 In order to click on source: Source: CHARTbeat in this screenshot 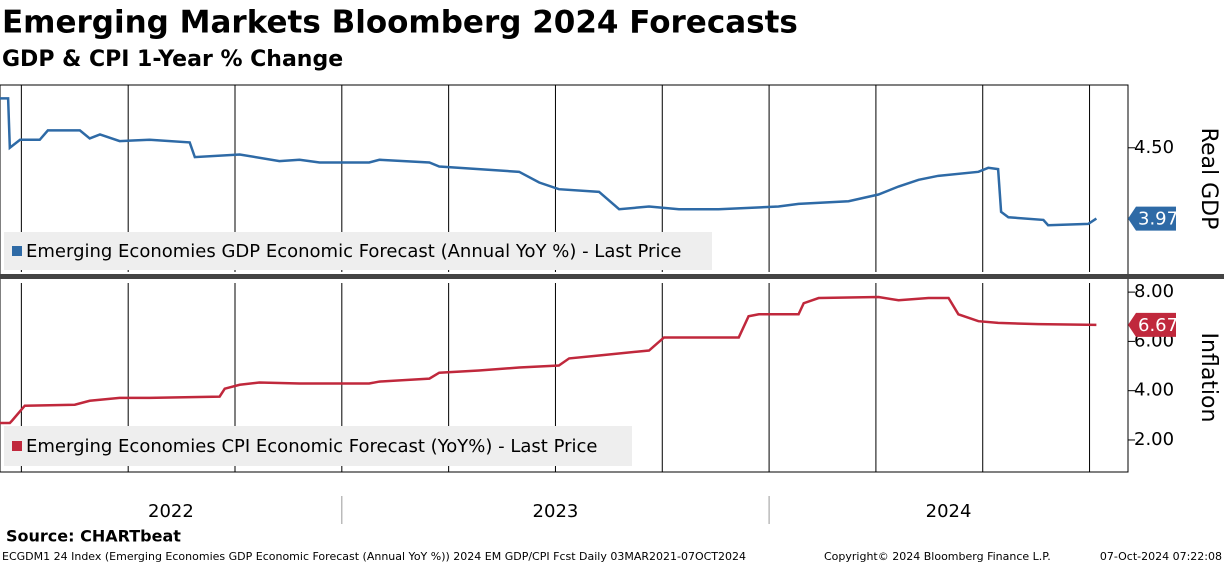, I will do `click(93, 536)`.